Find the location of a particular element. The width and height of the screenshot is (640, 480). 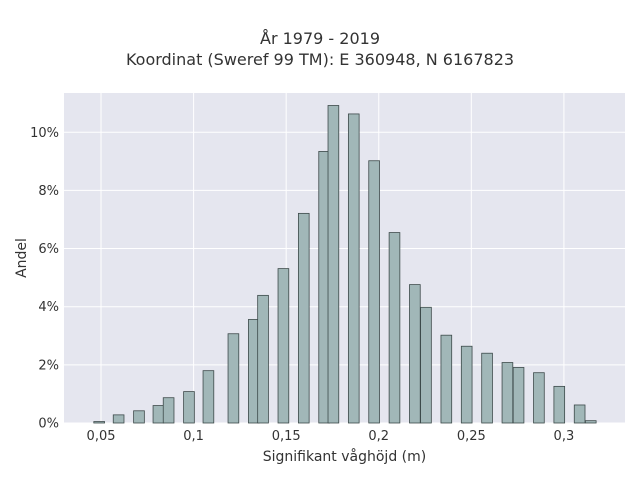

y-tick-label: 6% is located at coordinates (48, 249).